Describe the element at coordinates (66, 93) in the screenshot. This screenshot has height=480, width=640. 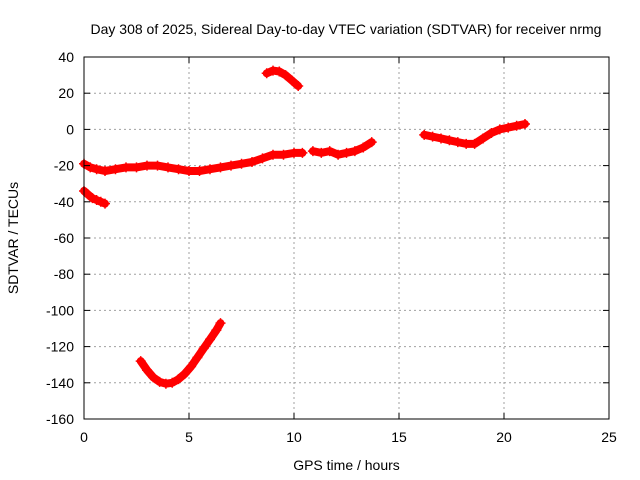
I see `y-tick-label: 20` at that location.